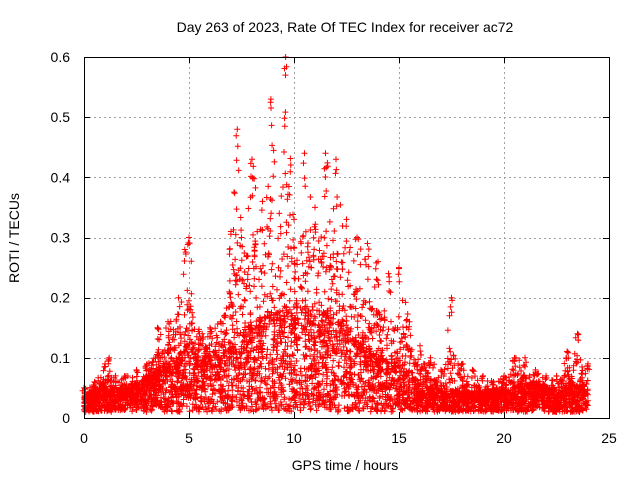 This screenshot has width=640, height=480. Describe the element at coordinates (84, 438) in the screenshot. I see `x-tick-label: 0` at that location.